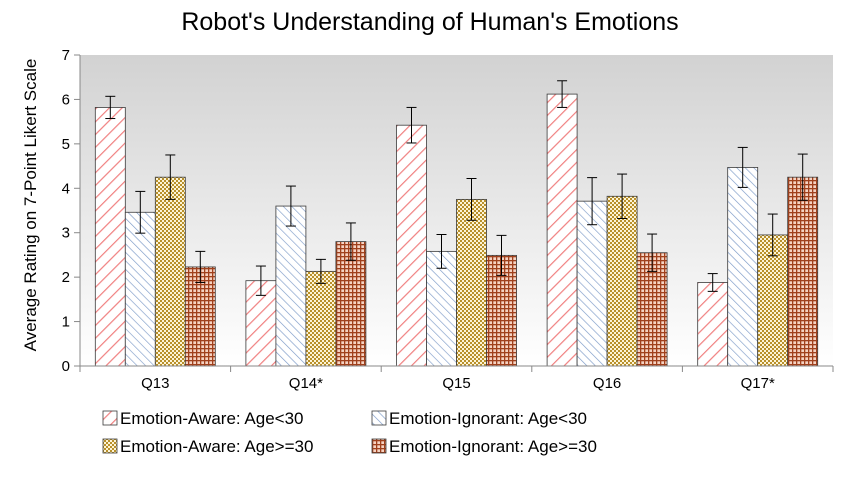 This screenshot has height=486, width=864. Describe the element at coordinates (66, 144) in the screenshot. I see `y-tick-label: 5` at that location.